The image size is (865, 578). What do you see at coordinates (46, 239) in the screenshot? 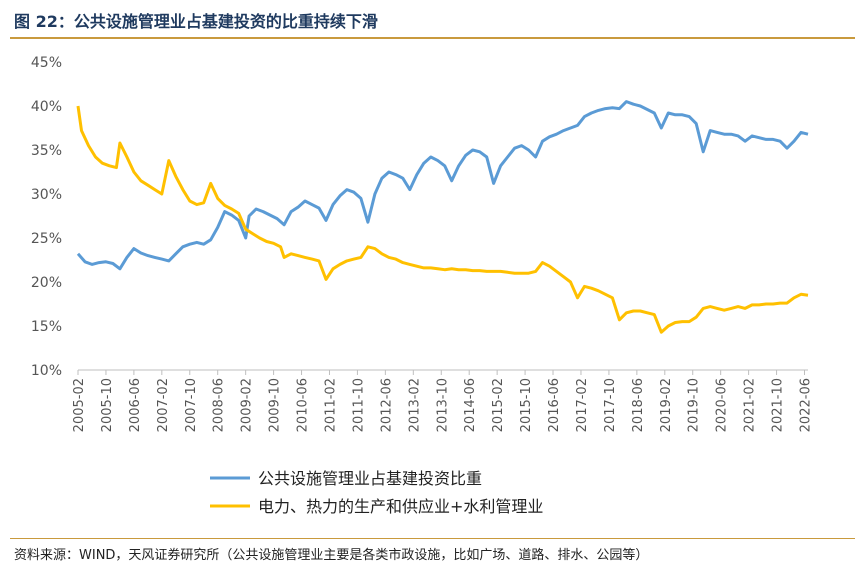
I see `y-tick-label: 25%` at bounding box center [46, 239].